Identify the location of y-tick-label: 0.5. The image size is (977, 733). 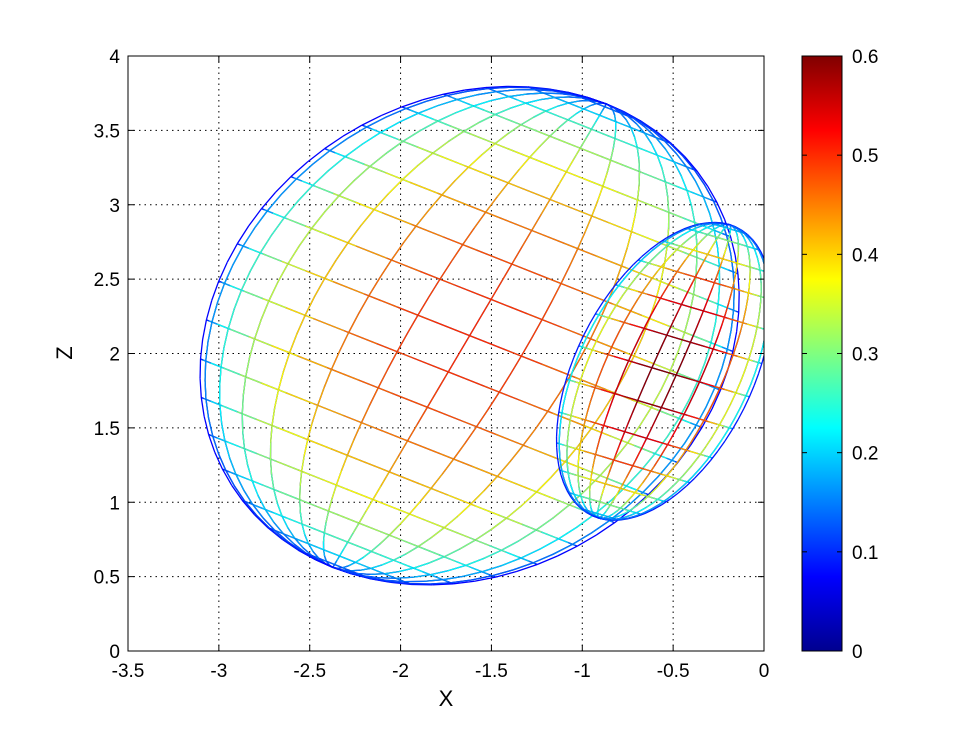
(107, 578).